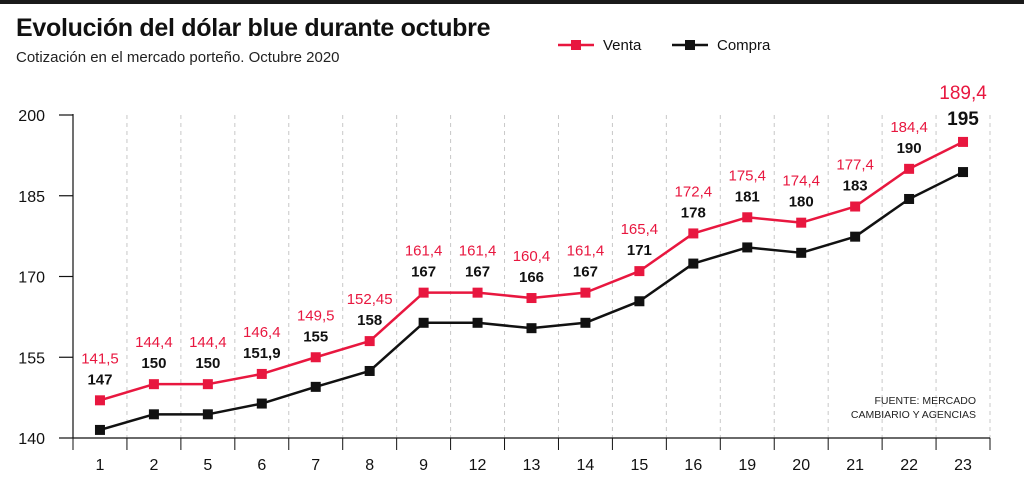 This screenshot has width=1024, height=487. What do you see at coordinates (747, 196) in the screenshot?
I see `data-label-compra: 181` at bounding box center [747, 196].